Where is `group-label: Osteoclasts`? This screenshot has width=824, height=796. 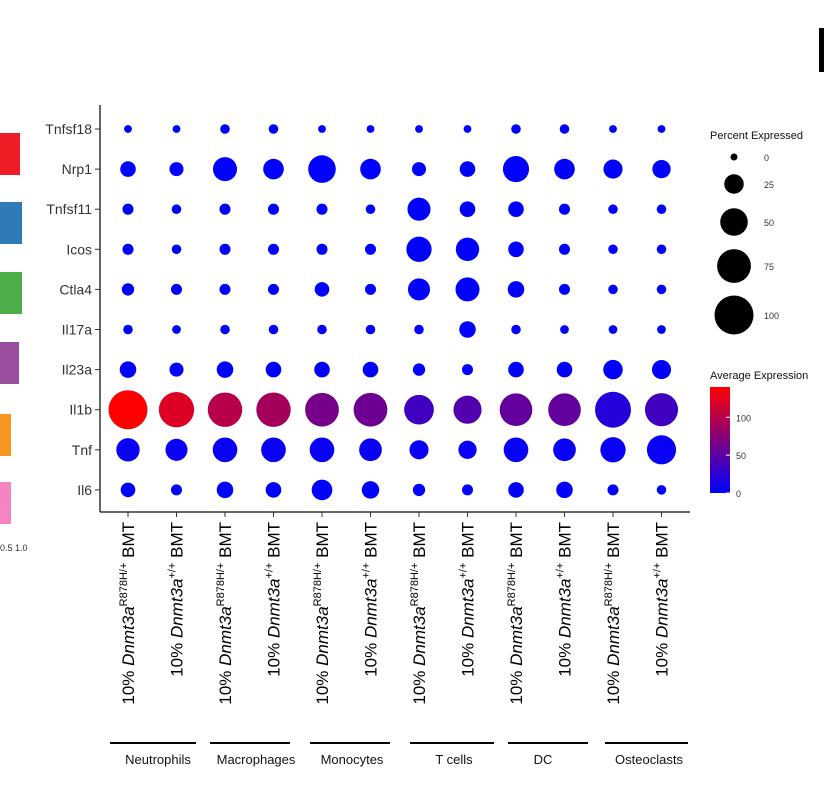 group-label: Osteoclasts is located at coordinates (649, 759).